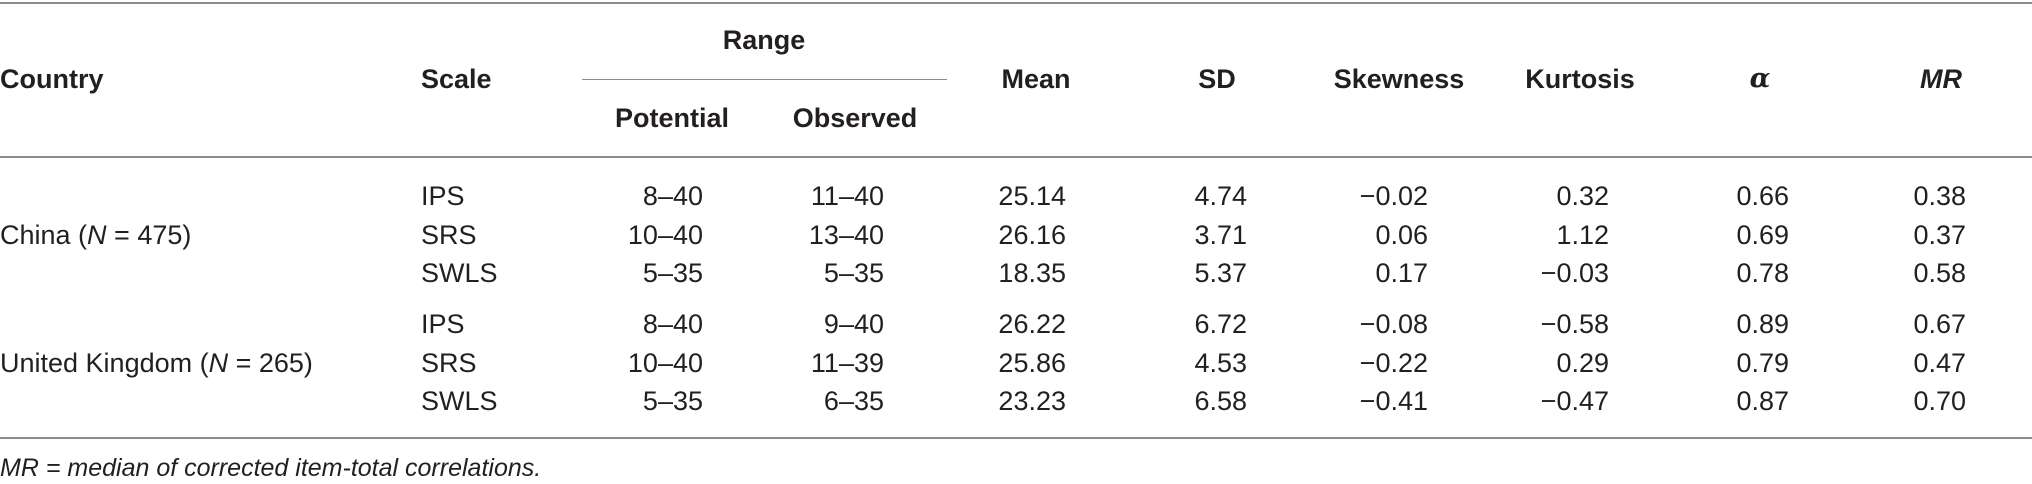 The height and width of the screenshot is (484, 2032). What do you see at coordinates (853, 324) in the screenshot?
I see `cell-observed: 9–40` at bounding box center [853, 324].